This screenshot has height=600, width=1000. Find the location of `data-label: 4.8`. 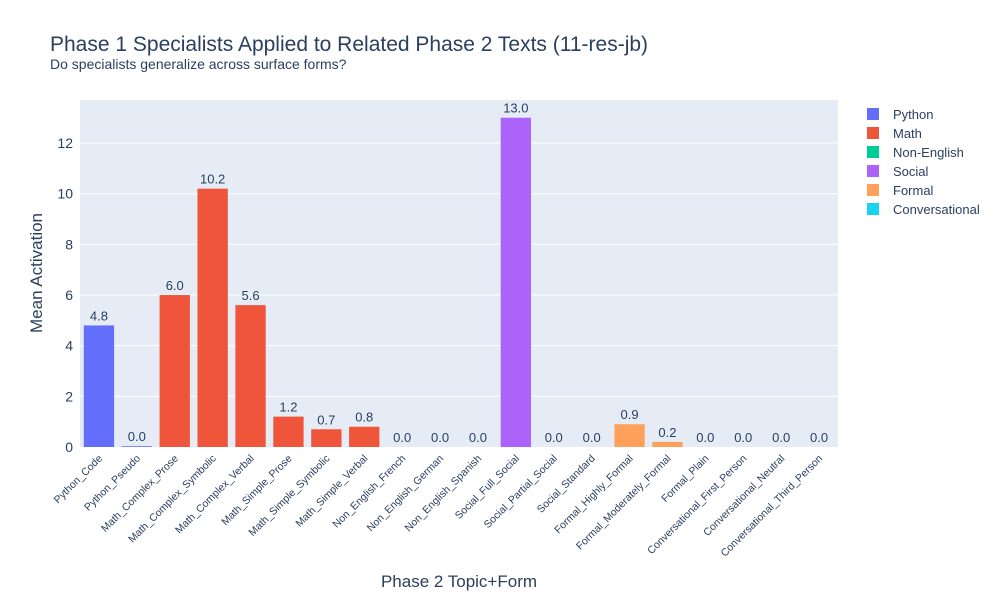

data-label: 4.8 is located at coordinates (99, 315).